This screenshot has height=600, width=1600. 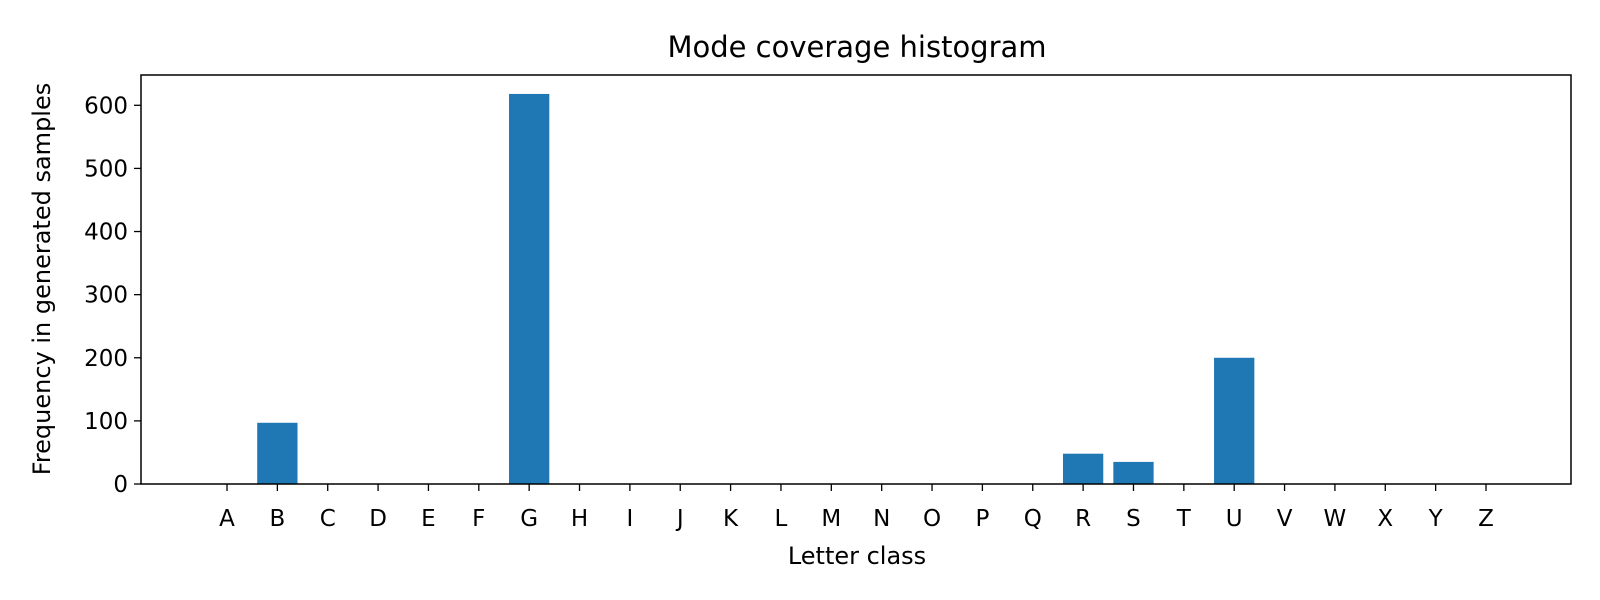 What do you see at coordinates (1385, 519) in the screenshot?
I see `x-tick-label-x: X` at bounding box center [1385, 519].